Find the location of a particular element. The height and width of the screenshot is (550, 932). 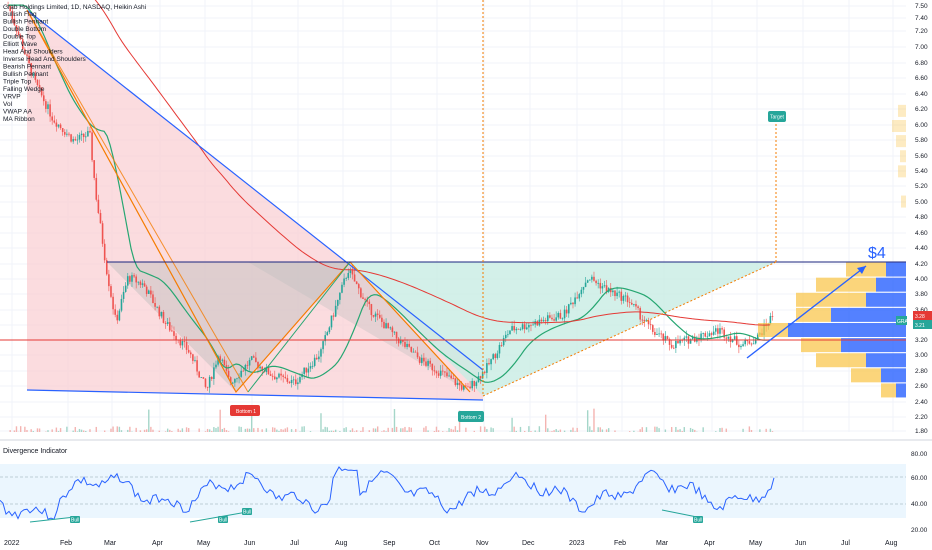

time-axis is located at coordinates (466, 543).